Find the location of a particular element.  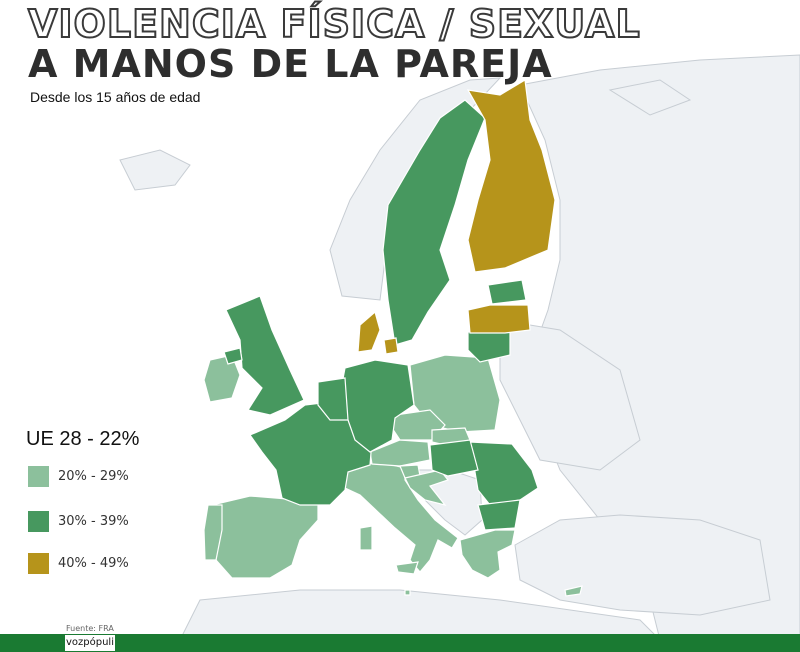

country-finland is located at coordinates (511, 176).